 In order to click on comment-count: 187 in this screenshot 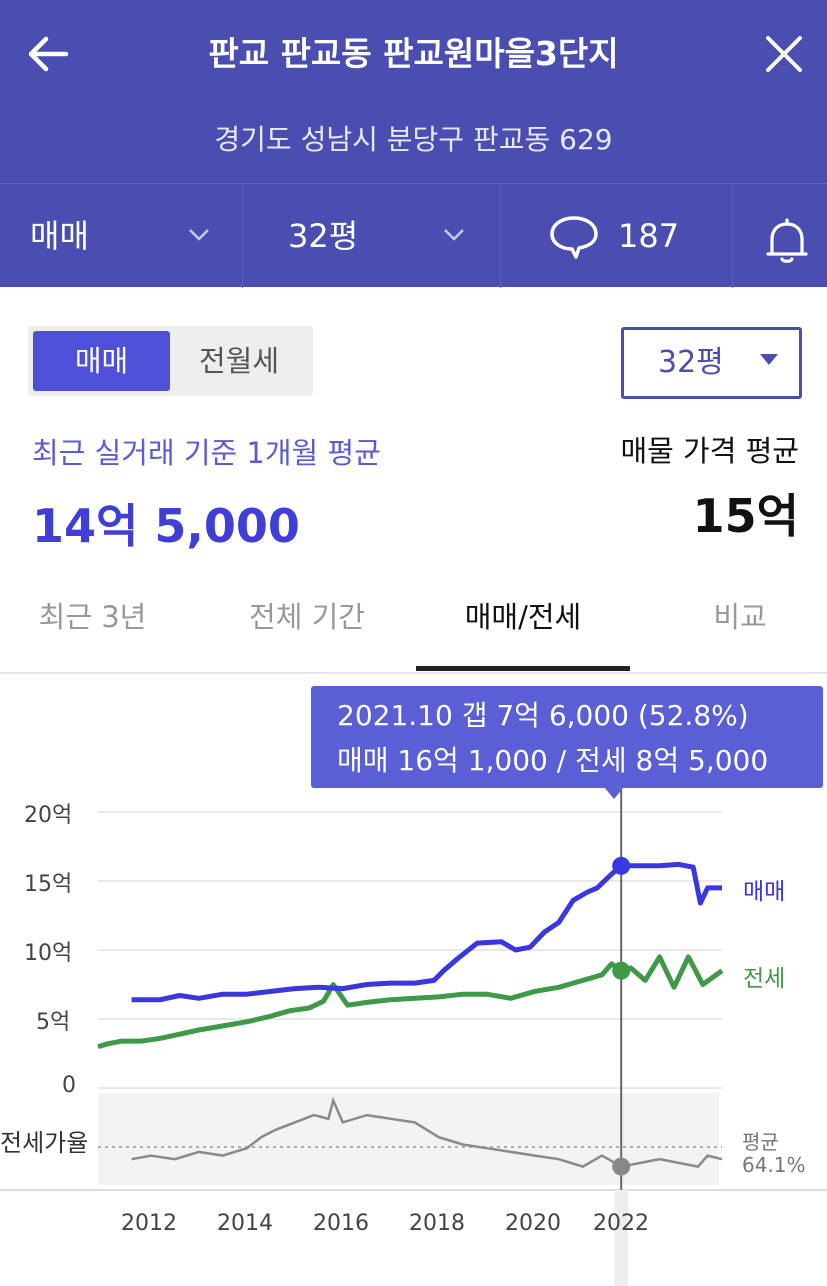, I will do `click(649, 236)`.